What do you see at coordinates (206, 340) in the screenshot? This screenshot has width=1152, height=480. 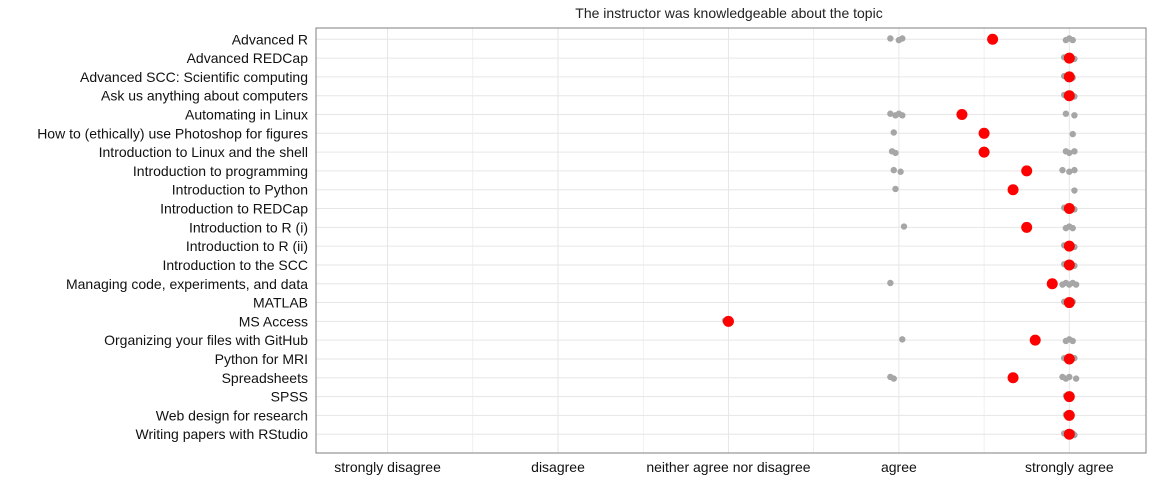 I see `y-tick-label: Organizing your files with GitHub` at bounding box center [206, 340].